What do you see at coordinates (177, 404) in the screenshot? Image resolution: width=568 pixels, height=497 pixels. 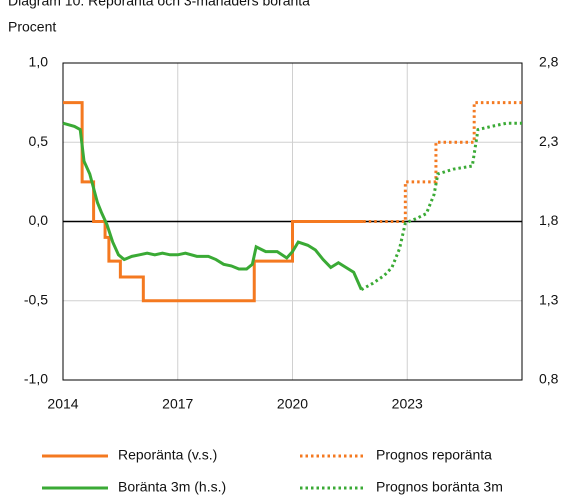 I see `x-tick-label: 2017` at bounding box center [177, 404].